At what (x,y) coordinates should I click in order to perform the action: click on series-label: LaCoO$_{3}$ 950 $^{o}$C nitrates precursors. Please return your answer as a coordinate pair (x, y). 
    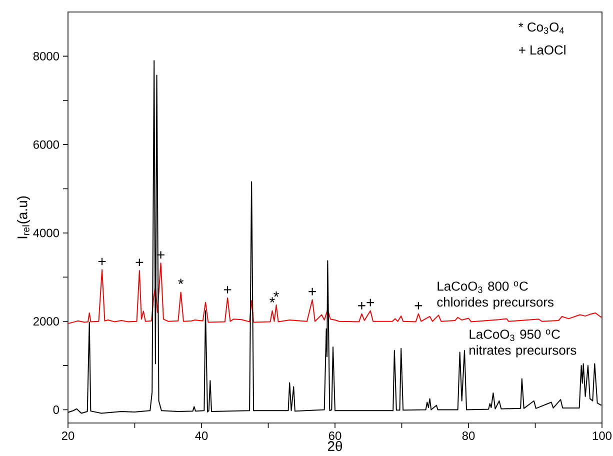
    Looking at the image, I should click on (523, 343).